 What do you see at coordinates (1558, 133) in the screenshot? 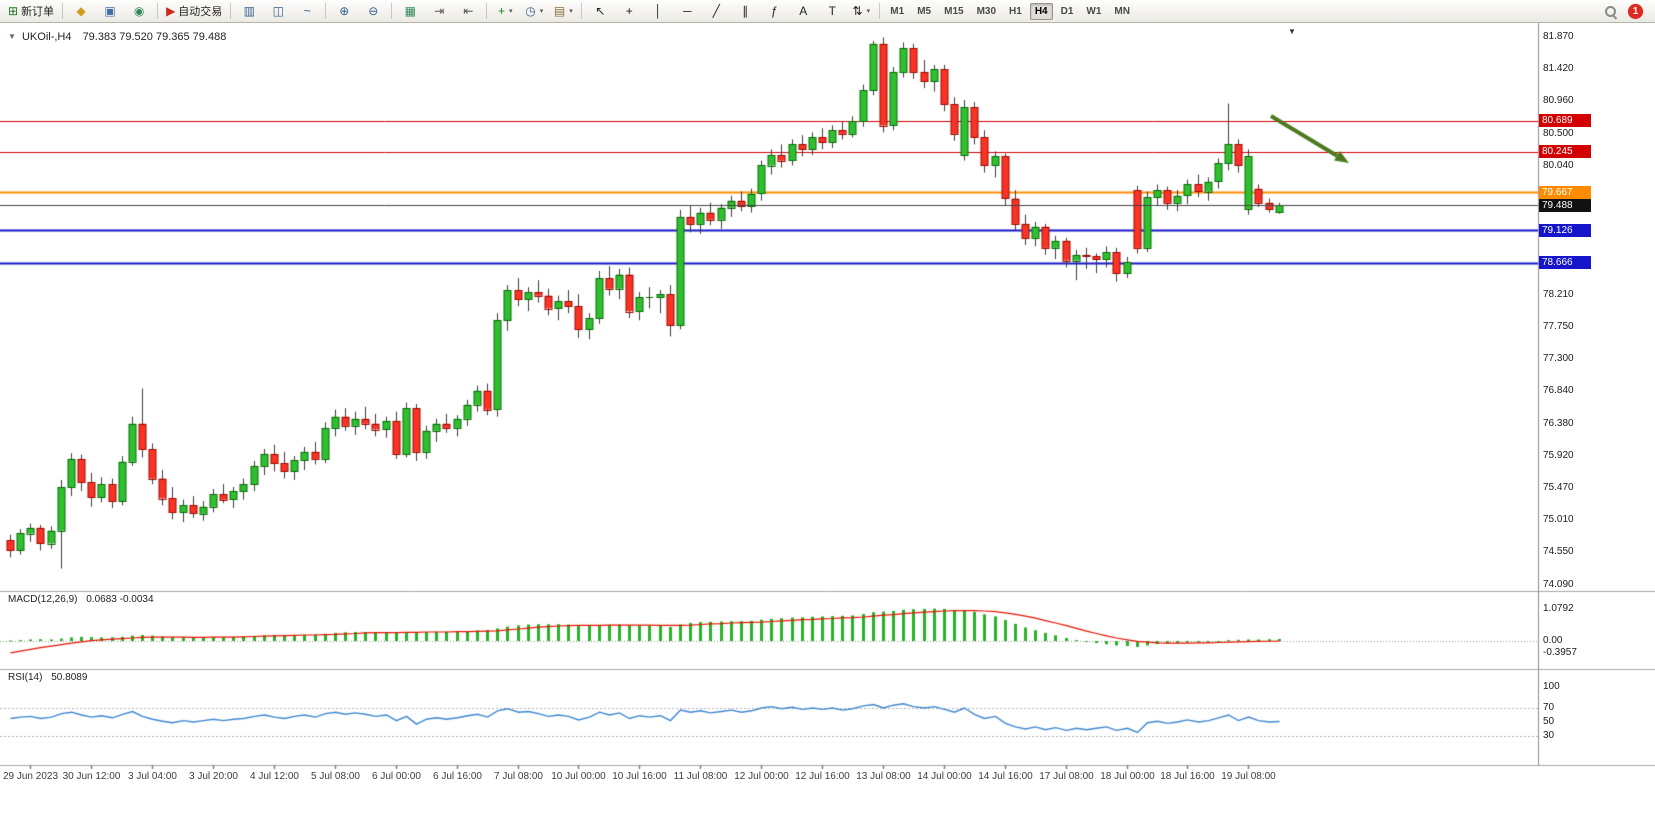
I see `price-axis-label: 80.500` at bounding box center [1558, 133].